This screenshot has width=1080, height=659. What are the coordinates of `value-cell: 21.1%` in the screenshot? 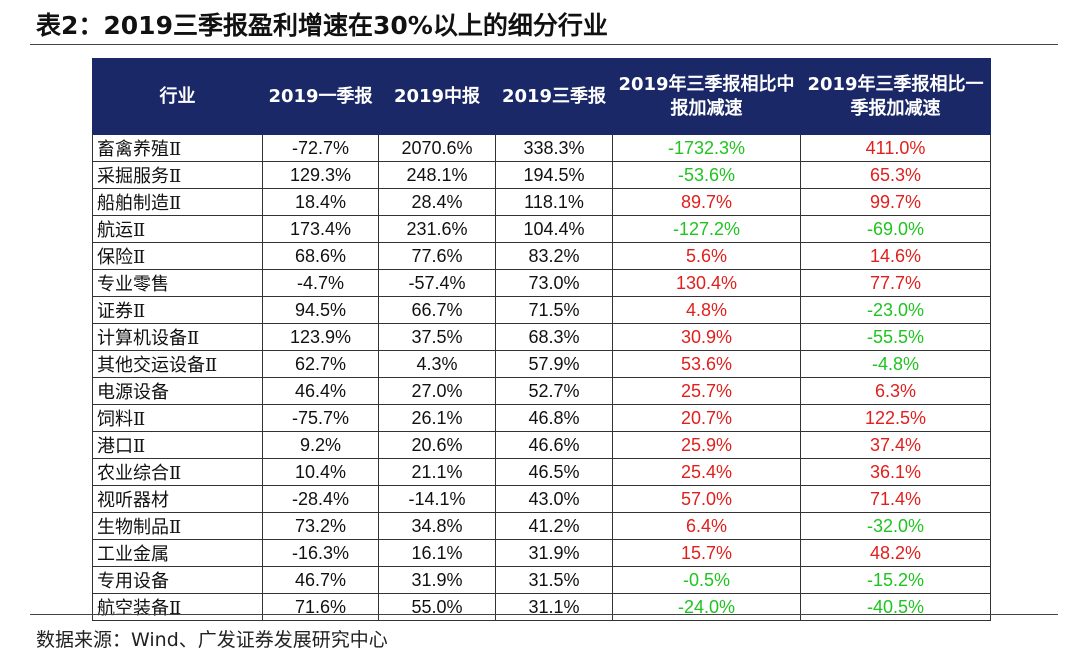 It's located at (437, 472).